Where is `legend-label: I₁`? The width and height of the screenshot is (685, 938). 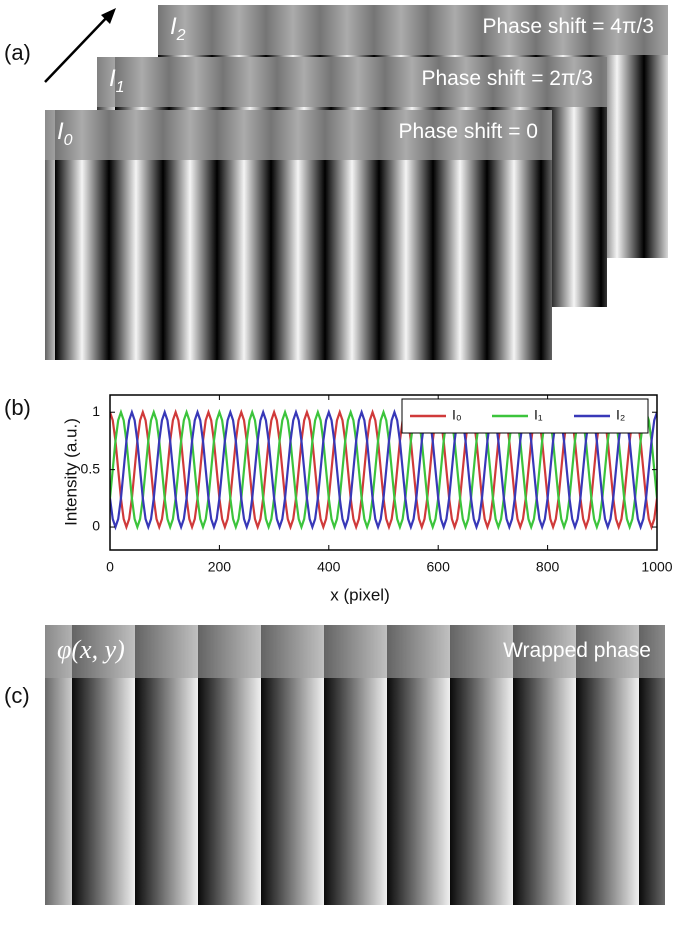 legend-label: I₁ is located at coordinates (538, 415).